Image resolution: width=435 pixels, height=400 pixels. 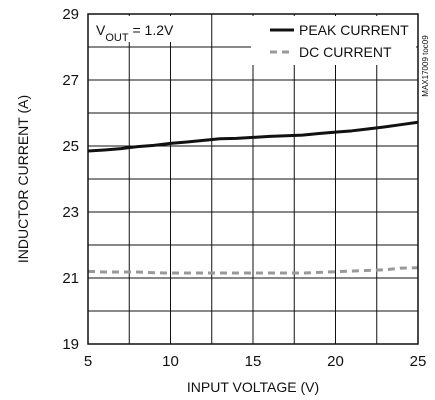 I want to click on x-axis-title: INPUT VOLTAGE (V), so click(x=253, y=387).